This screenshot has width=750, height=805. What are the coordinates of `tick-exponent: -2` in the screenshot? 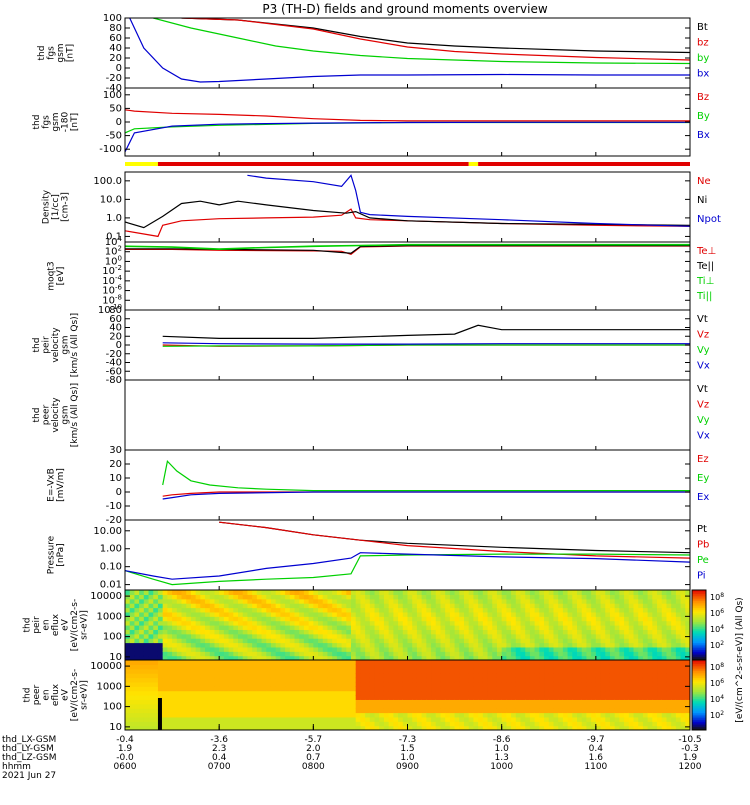 It's located at (118, 268).